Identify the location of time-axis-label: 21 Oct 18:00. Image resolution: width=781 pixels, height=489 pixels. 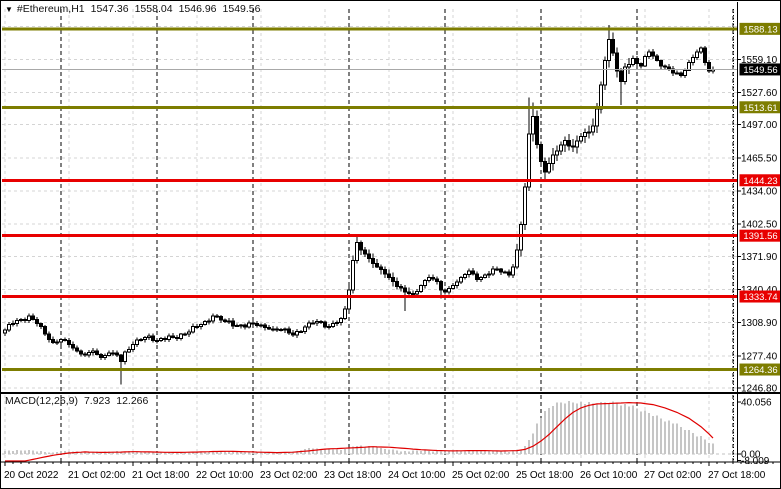
(161, 475).